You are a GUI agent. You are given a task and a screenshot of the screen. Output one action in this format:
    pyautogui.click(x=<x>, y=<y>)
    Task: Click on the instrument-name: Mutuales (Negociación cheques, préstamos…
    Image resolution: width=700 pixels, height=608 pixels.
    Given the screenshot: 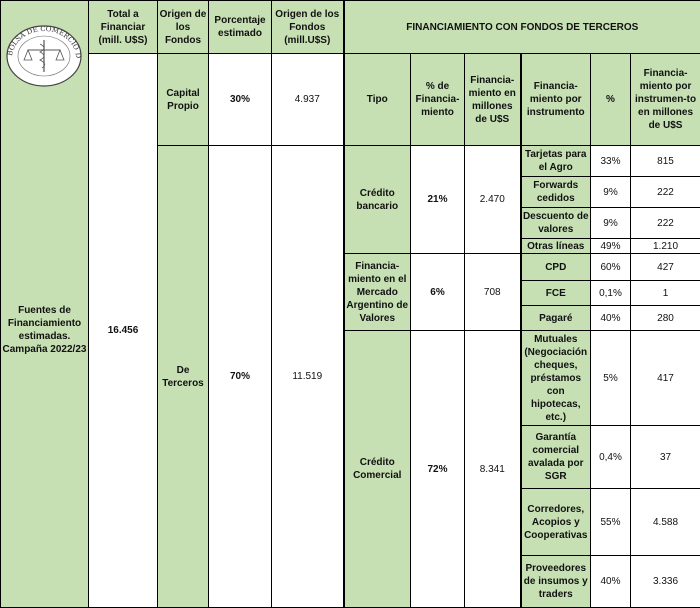 What is the action you would take?
    pyautogui.click(x=556, y=378)
    